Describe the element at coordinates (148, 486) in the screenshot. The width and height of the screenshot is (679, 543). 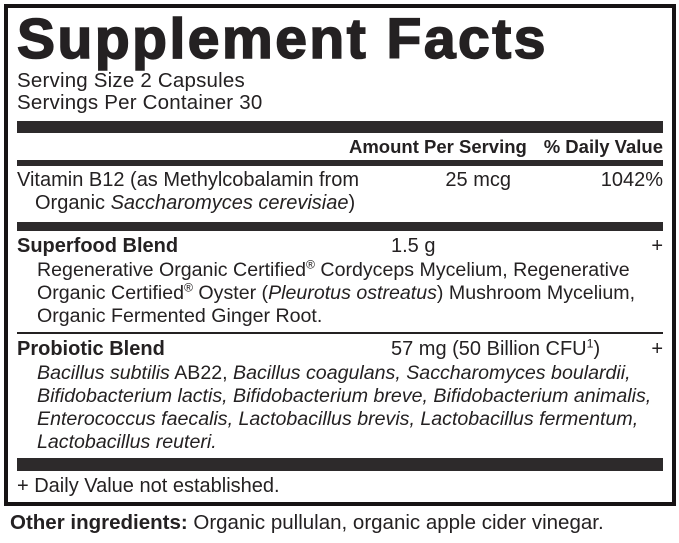
I see `daily-value-footnote: + Daily Value not established.` at that location.